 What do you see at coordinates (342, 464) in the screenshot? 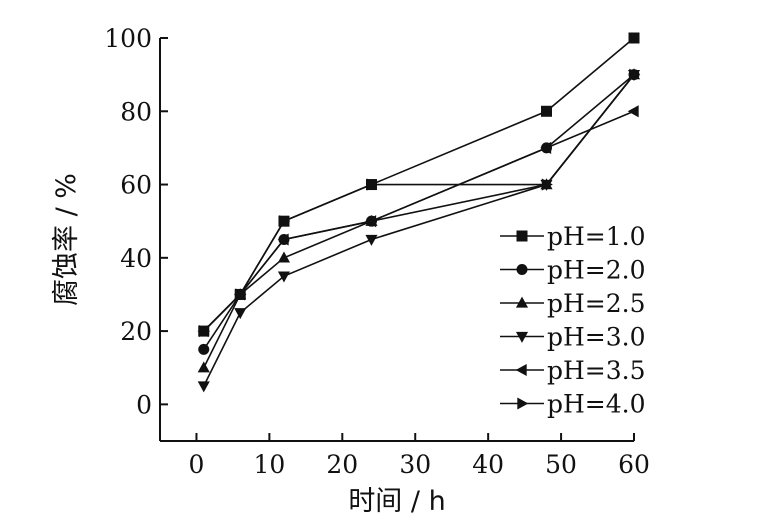
I see `x-tick-label: 20` at bounding box center [342, 464].